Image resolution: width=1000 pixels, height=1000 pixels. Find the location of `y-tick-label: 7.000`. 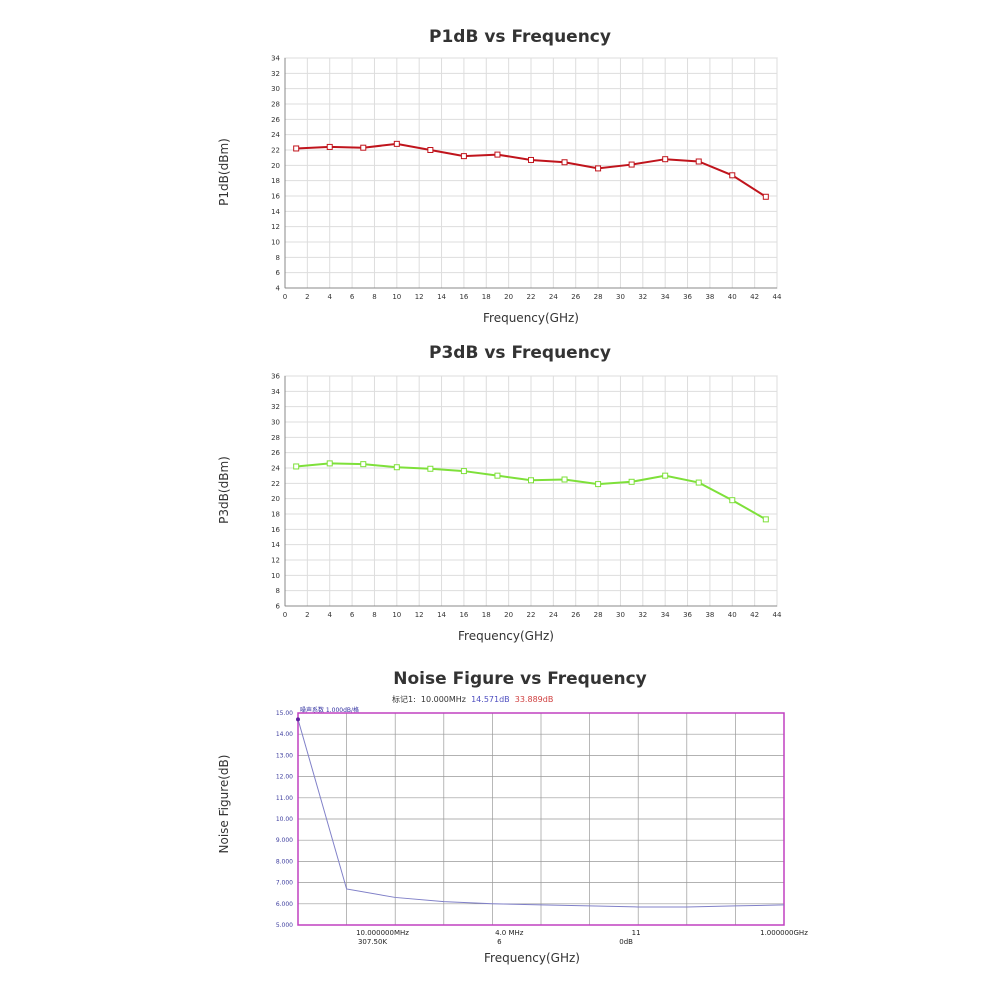

y-tick-label: 7.000 is located at coordinates (284, 883).